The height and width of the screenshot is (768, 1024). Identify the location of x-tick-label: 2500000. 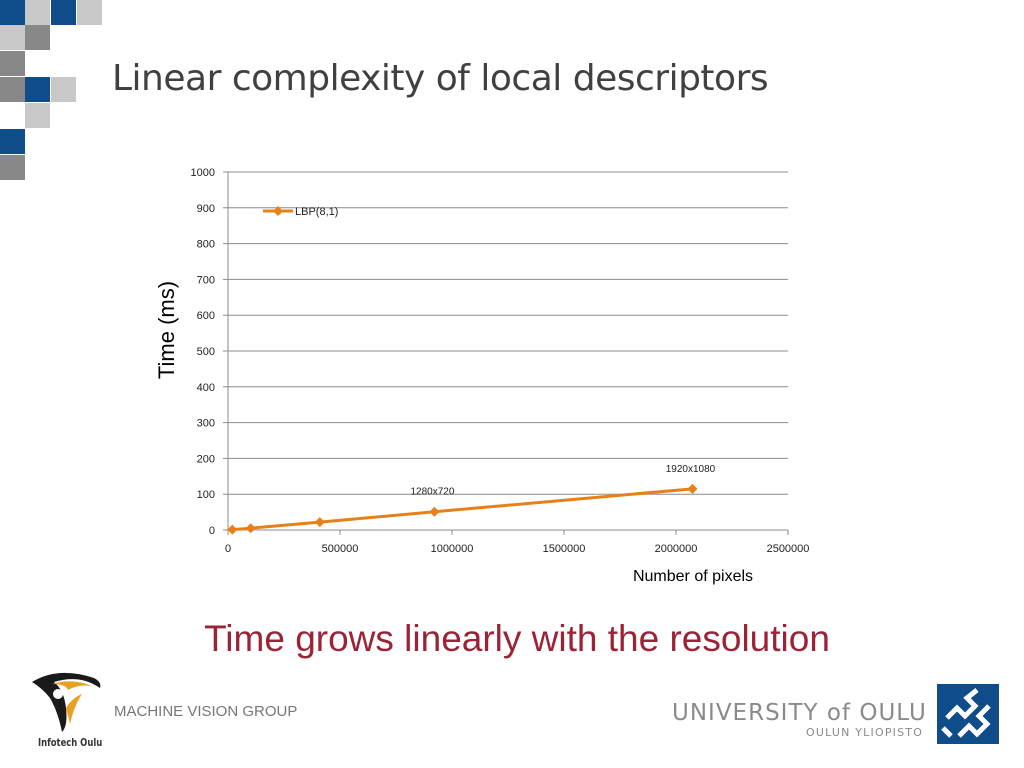
(788, 549).